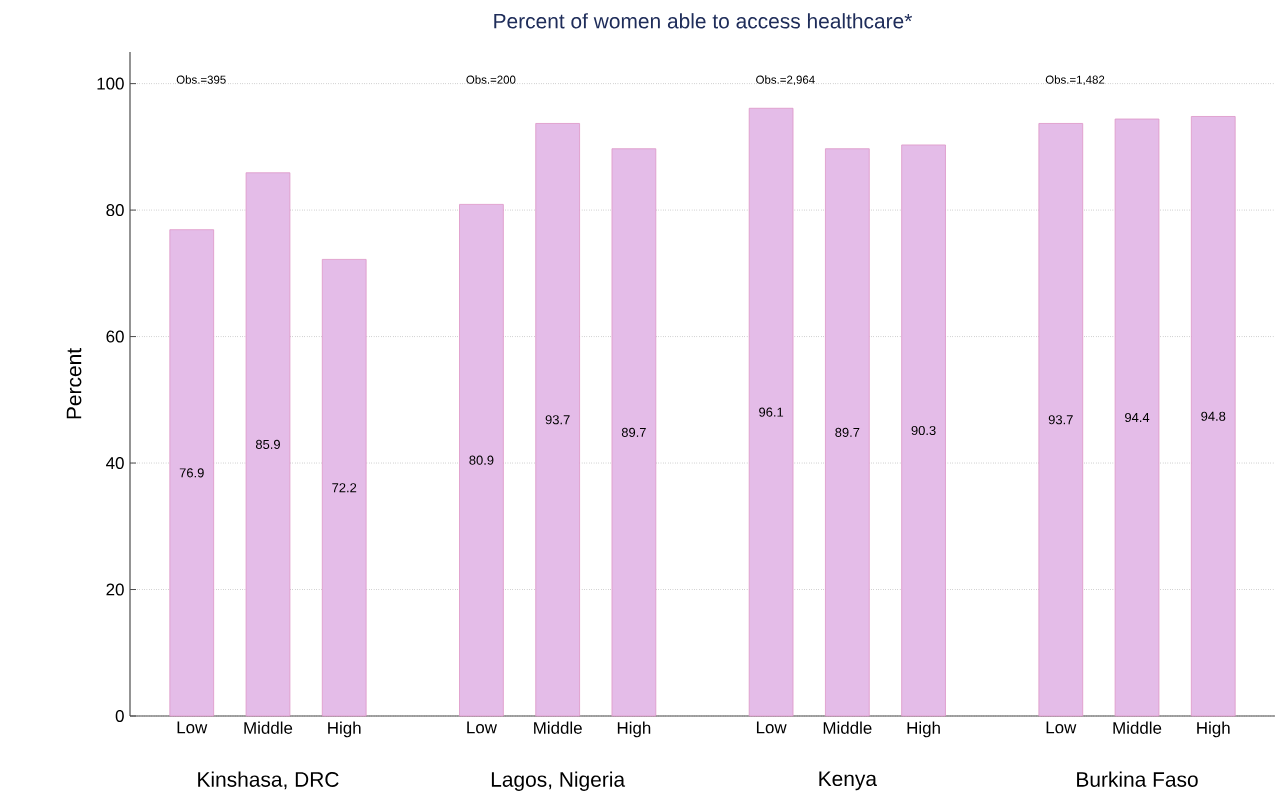 This screenshot has width=1282, height=799. I want to click on y-tick-label: 60, so click(115, 336).